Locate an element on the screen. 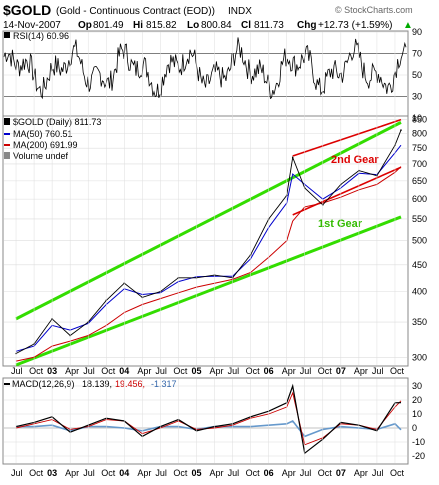 This screenshot has width=439, height=485. rsi-tick-label: 30 is located at coordinates (417, 97).